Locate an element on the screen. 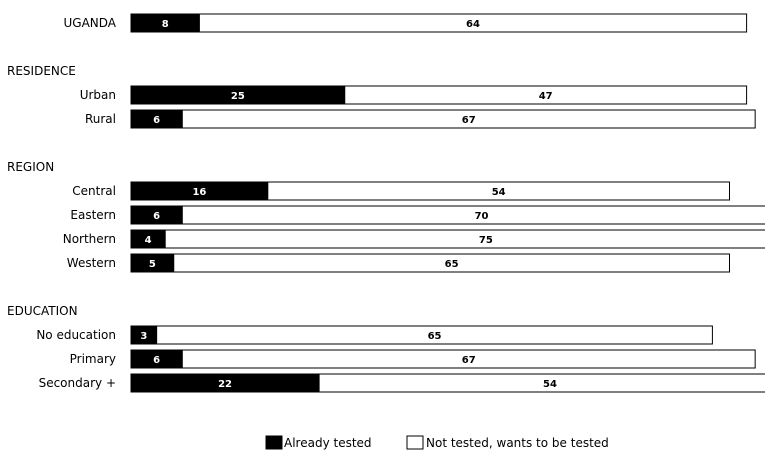  row-label: Eastern is located at coordinates (93, 215).